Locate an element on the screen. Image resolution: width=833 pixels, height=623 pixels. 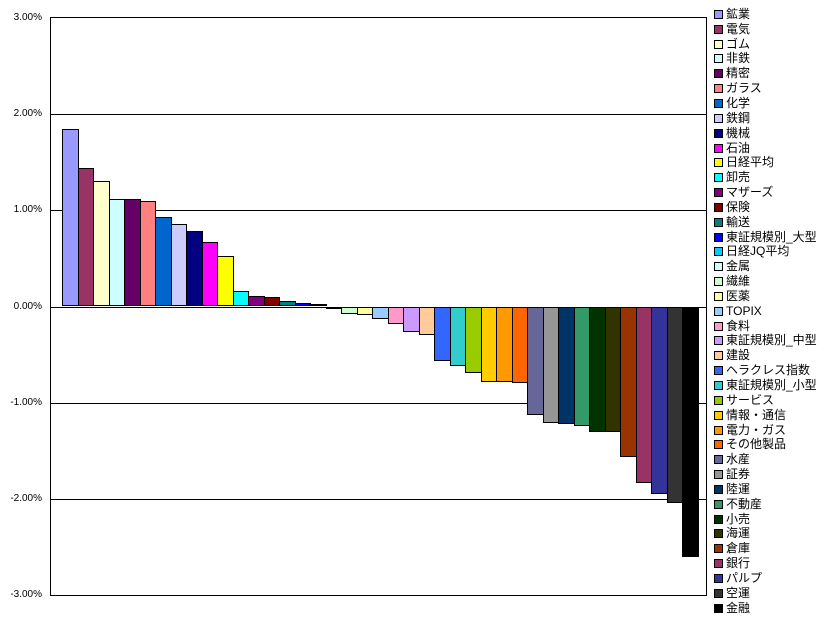
legend-label: 倉庫 is located at coordinates (738, 548).